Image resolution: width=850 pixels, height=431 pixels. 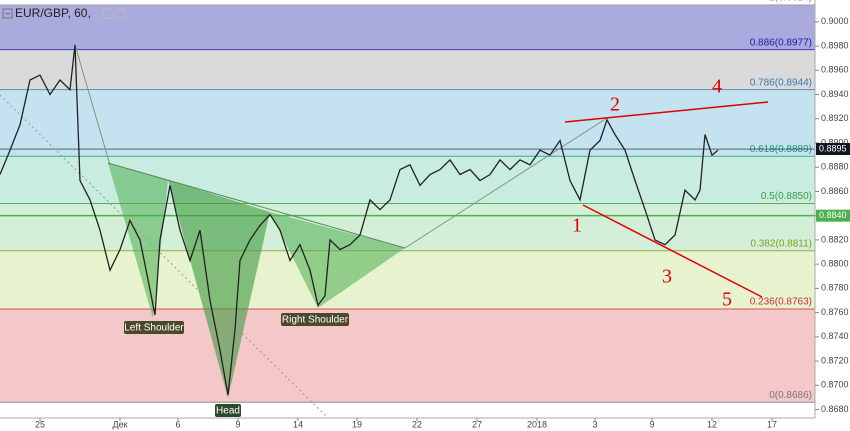 What do you see at coordinates (119, 424) in the screenshot?
I see `x-tick-label: Дек` at bounding box center [119, 424].